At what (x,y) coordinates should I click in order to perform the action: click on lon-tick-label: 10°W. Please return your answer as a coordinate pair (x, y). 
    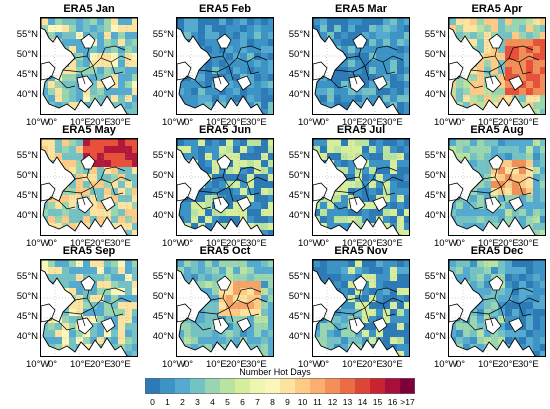
    Looking at the image, I should click on (38, 122).